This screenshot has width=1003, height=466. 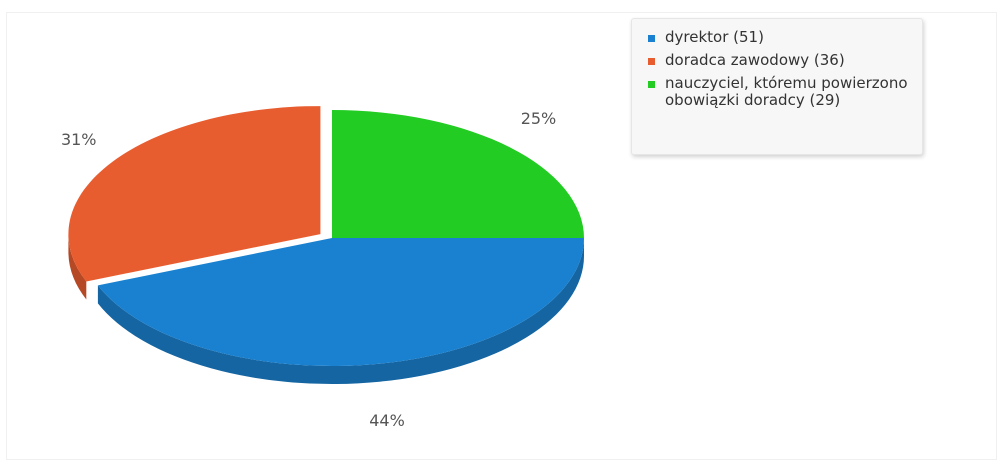 I want to click on legend-label-0: dyrektor (51), so click(x=714, y=37).